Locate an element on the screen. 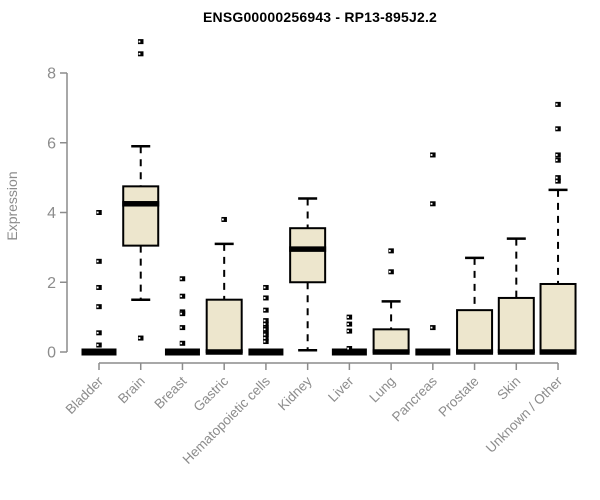  x-tick-label: Unknown / Other is located at coordinates (524, 414).